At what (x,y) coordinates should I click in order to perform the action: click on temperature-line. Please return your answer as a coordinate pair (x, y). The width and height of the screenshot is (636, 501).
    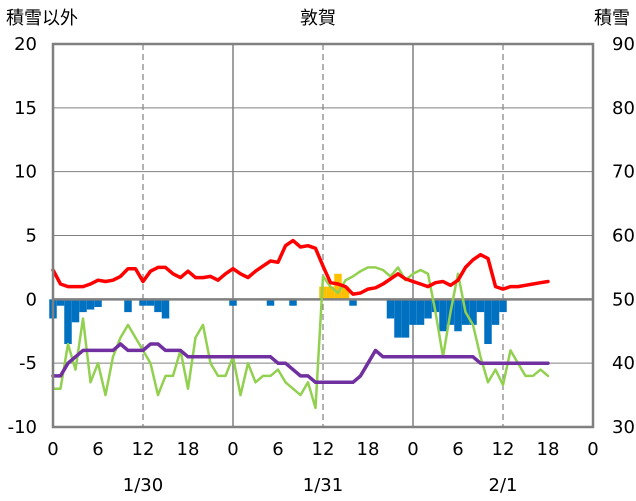
    Looking at the image, I should click on (300, 267).